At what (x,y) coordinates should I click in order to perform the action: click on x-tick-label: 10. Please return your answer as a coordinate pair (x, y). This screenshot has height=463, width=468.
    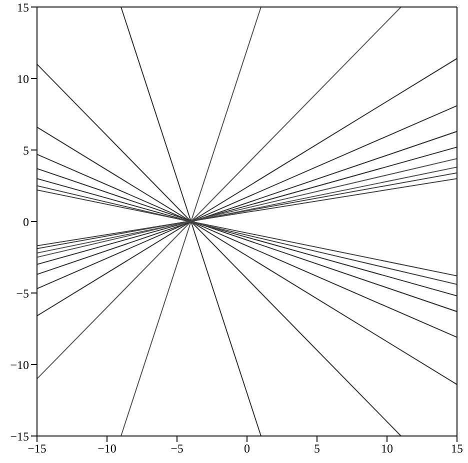
    Looking at the image, I should click on (387, 449).